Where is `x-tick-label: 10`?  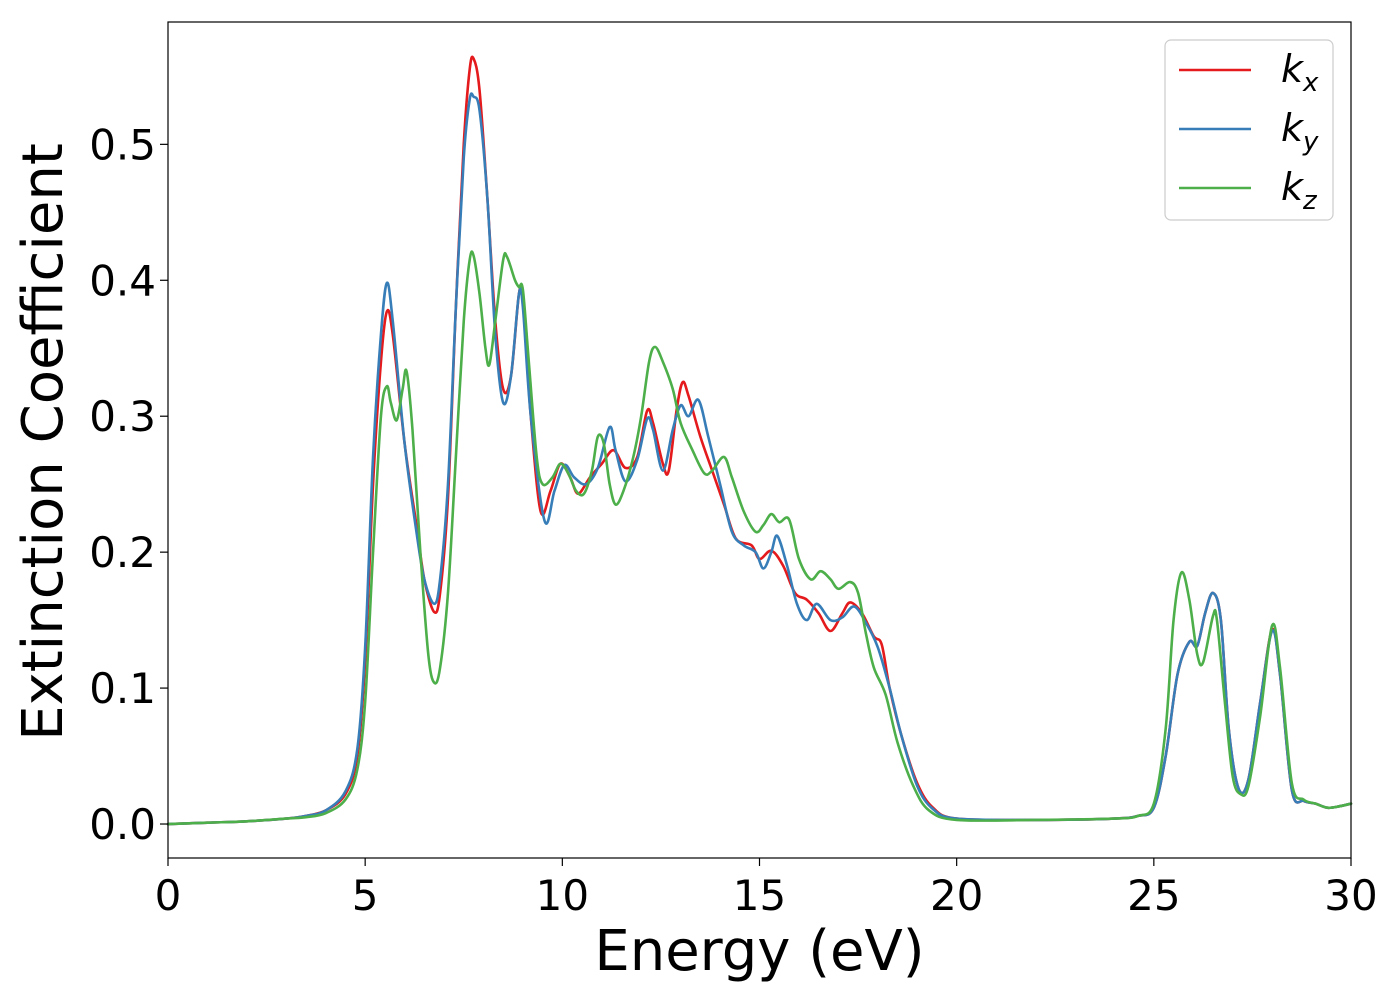
x-tick-label: 10 is located at coordinates (562, 895).